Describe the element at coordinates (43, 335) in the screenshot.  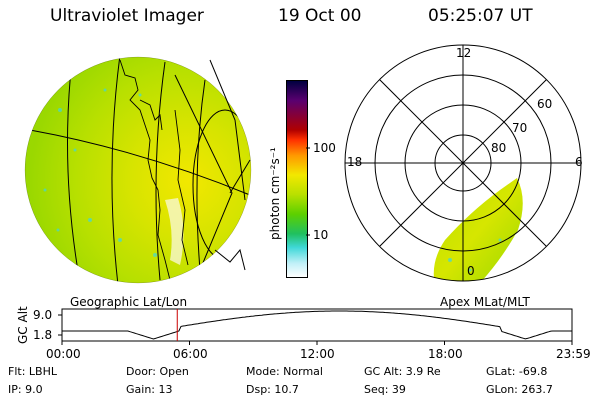
I see `orbit-ytick-1-8: 1.8` at that location.